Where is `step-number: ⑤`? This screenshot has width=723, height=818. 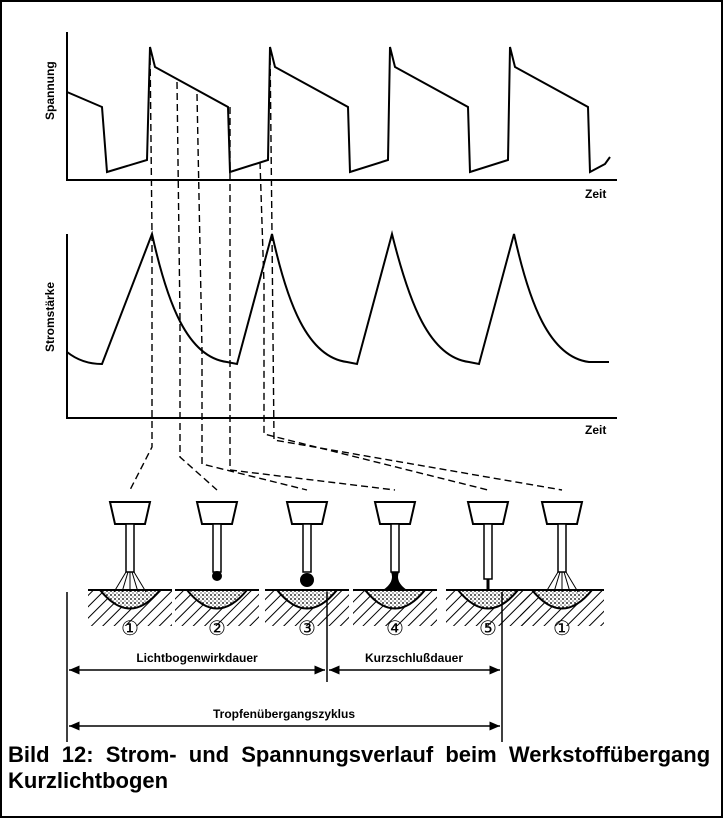
step-number: ⑤ is located at coordinates (488, 628).